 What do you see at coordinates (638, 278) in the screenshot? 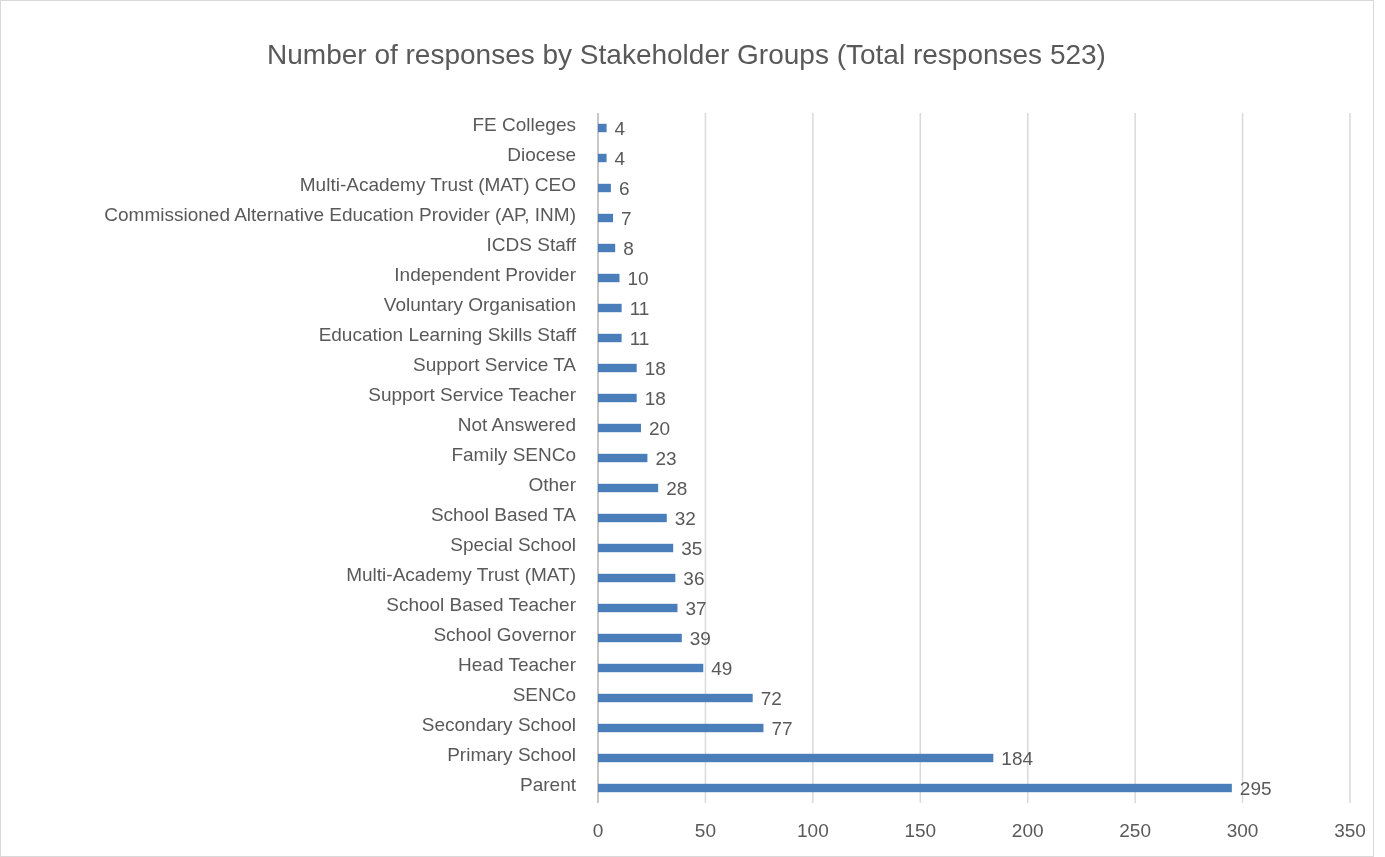
I see `data-label: 10` at bounding box center [638, 278].